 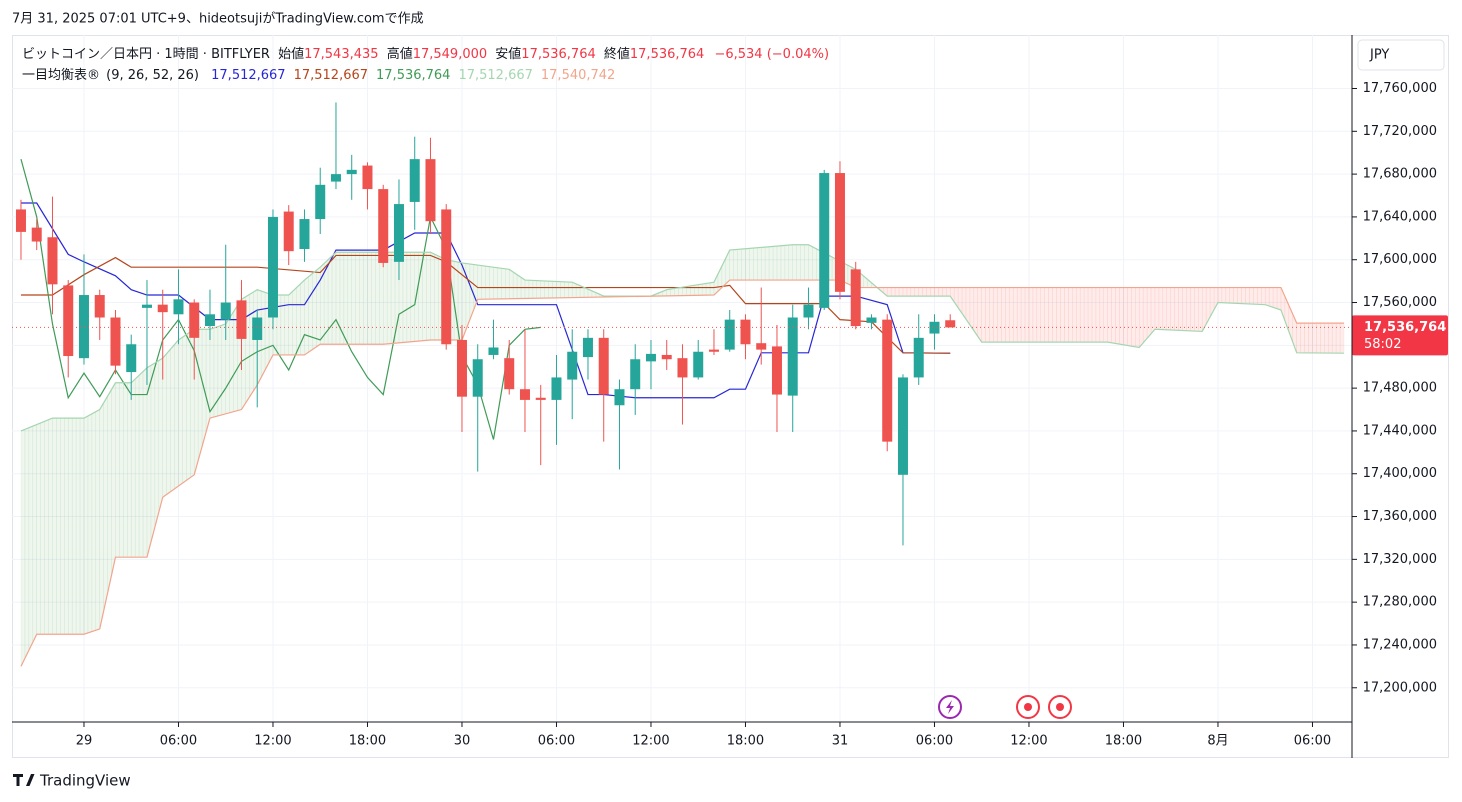 What do you see at coordinates (1400, 687) in the screenshot?
I see `y-tick-label: 17,200,000` at bounding box center [1400, 687].